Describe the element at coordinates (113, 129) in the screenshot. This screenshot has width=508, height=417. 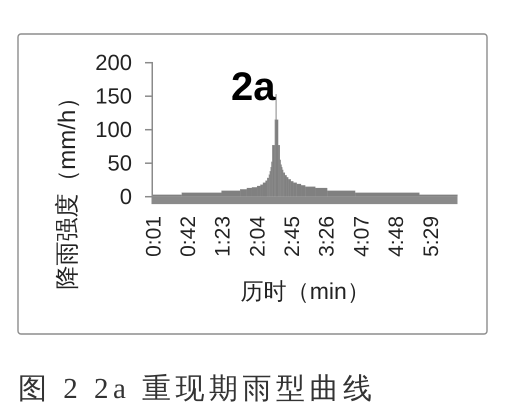
I see `y-tick-label: 100` at that location.